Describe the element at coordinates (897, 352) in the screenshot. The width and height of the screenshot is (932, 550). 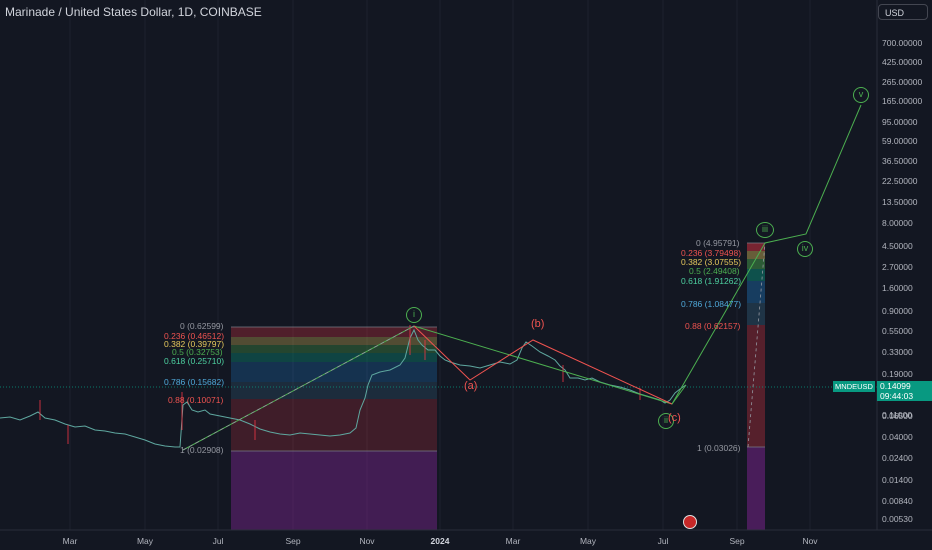
I see `price-tick: 0.33000` at that location.